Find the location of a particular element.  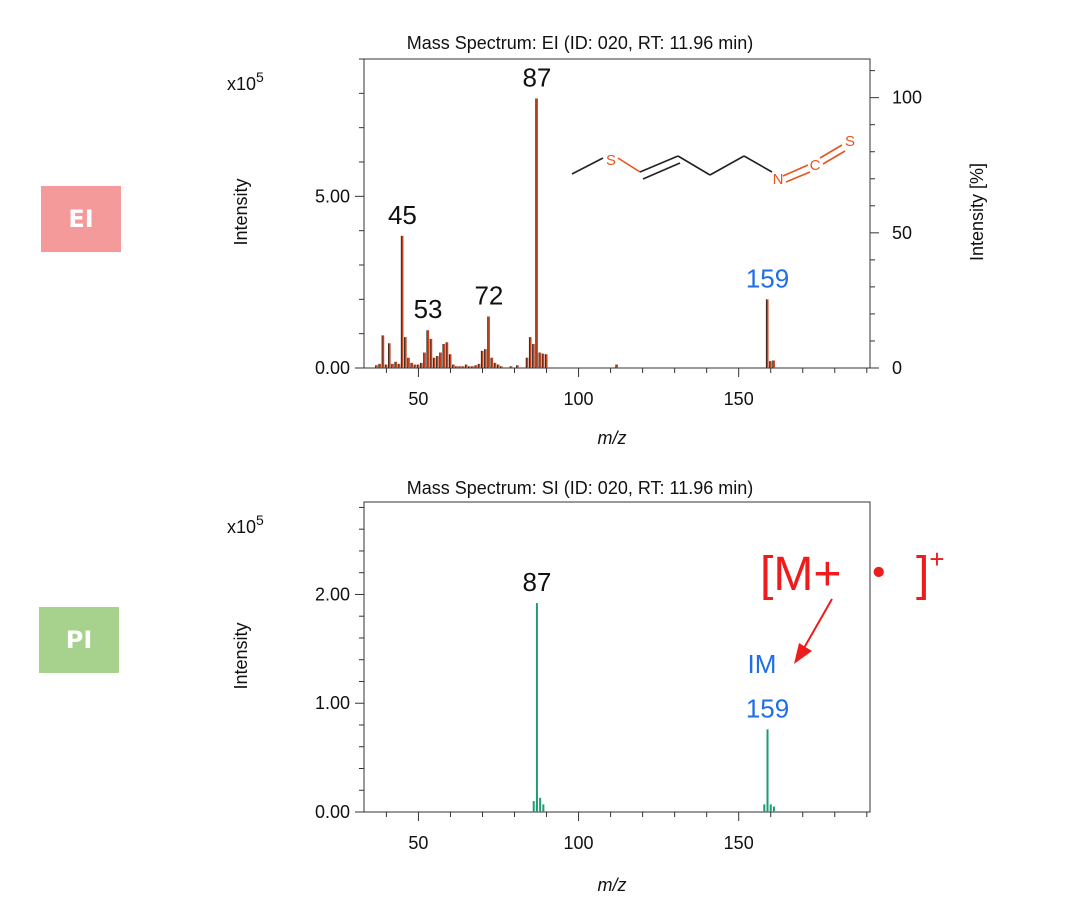

ei-peak-label: 53 is located at coordinates (428, 309).